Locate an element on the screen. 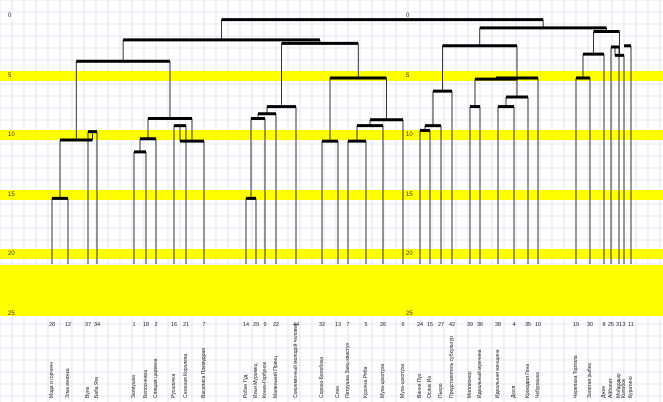  leaf-number: 31 is located at coordinates (619, 325).